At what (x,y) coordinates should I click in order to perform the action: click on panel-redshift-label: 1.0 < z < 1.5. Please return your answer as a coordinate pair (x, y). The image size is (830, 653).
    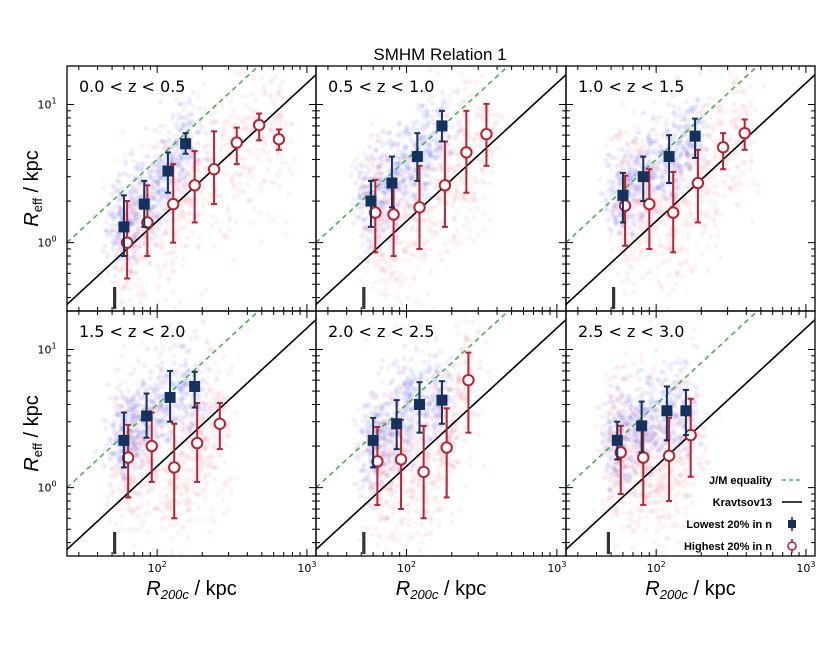
    Looking at the image, I should click on (631, 86).